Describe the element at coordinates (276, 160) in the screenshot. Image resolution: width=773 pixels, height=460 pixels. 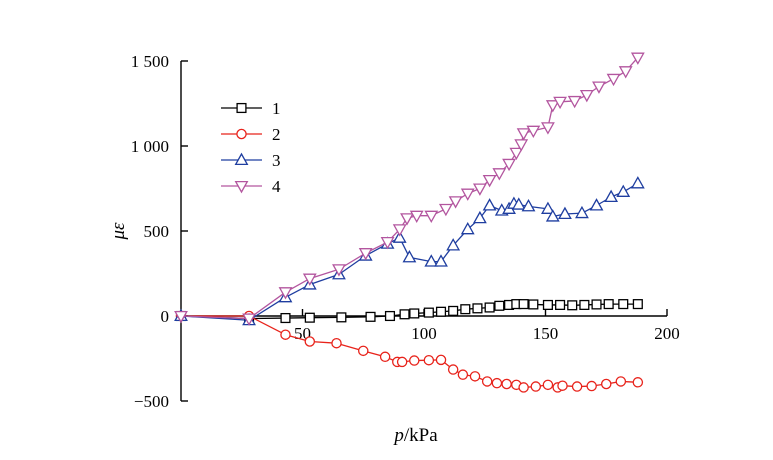
I see `legend-label: 3` at that location.